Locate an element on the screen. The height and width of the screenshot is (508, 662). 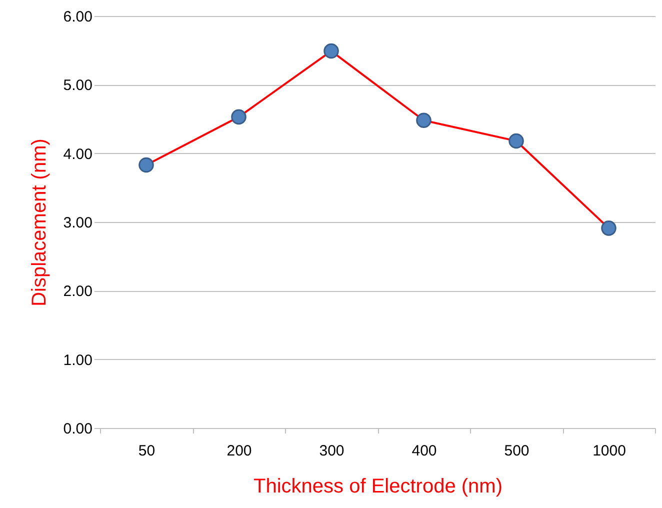
x-tick-label: 200 is located at coordinates (239, 451).